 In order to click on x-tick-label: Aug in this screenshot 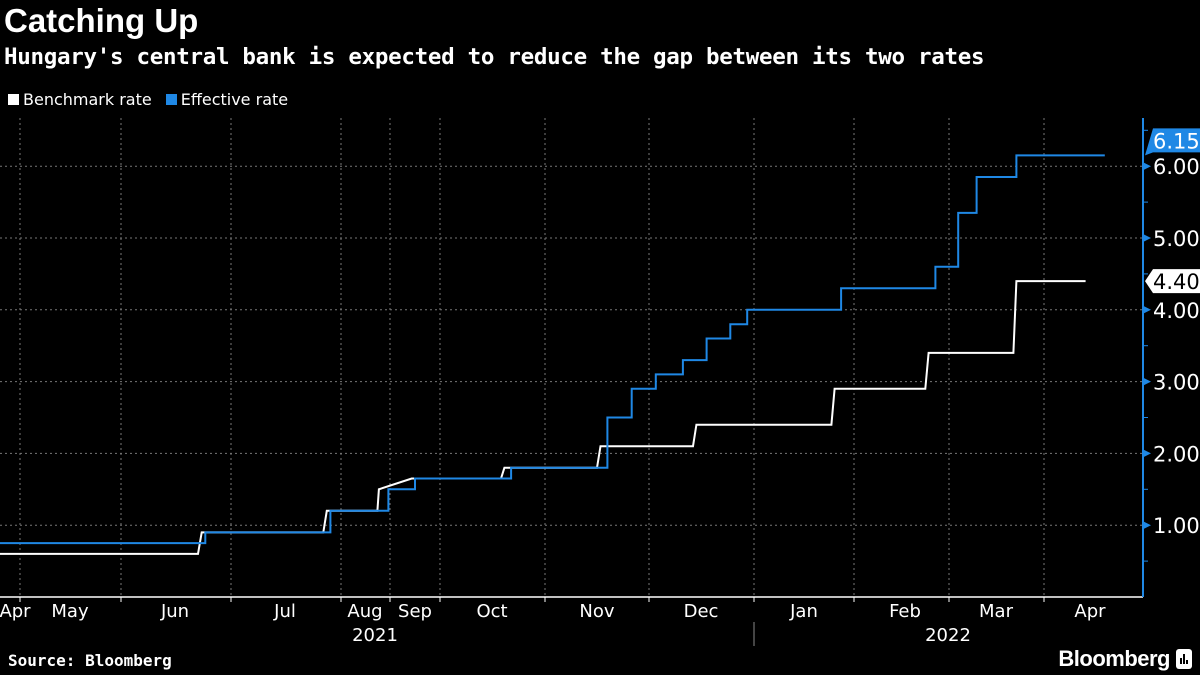, I will do `click(364, 611)`.